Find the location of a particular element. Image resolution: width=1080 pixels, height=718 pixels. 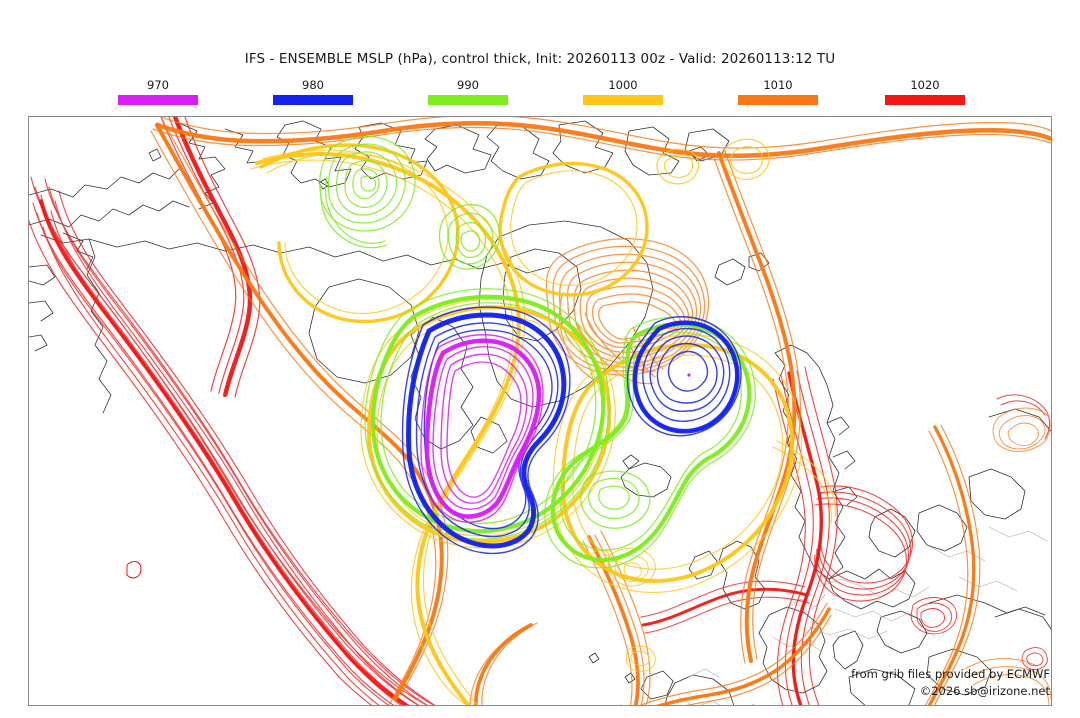

legend-label: 990 is located at coordinates (468, 85).